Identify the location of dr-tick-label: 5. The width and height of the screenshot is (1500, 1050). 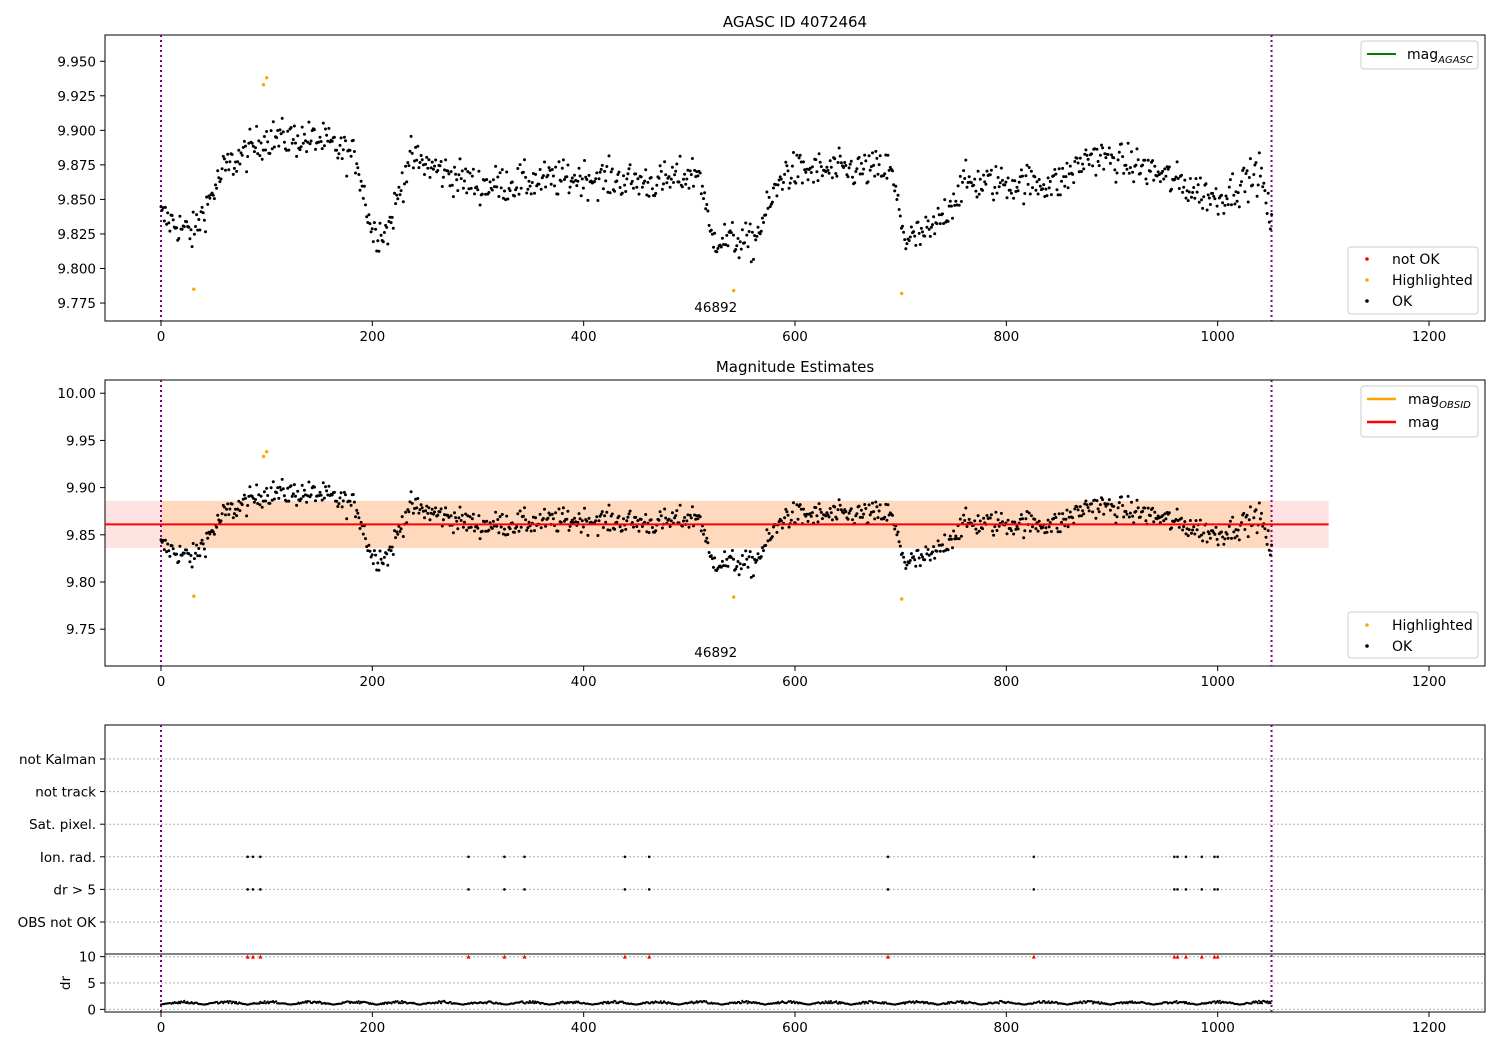
(91, 984).